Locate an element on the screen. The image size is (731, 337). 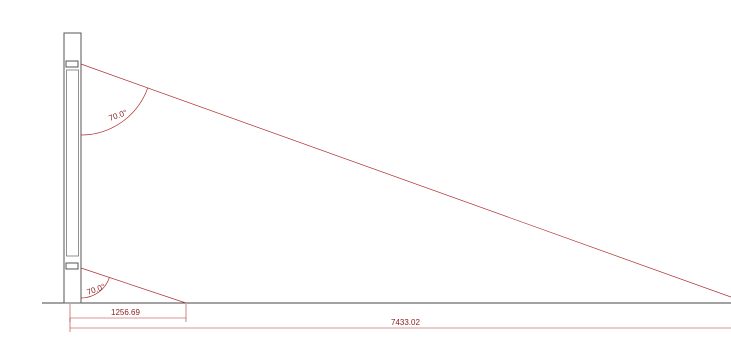
upper-fixture is located at coordinates (72, 64).